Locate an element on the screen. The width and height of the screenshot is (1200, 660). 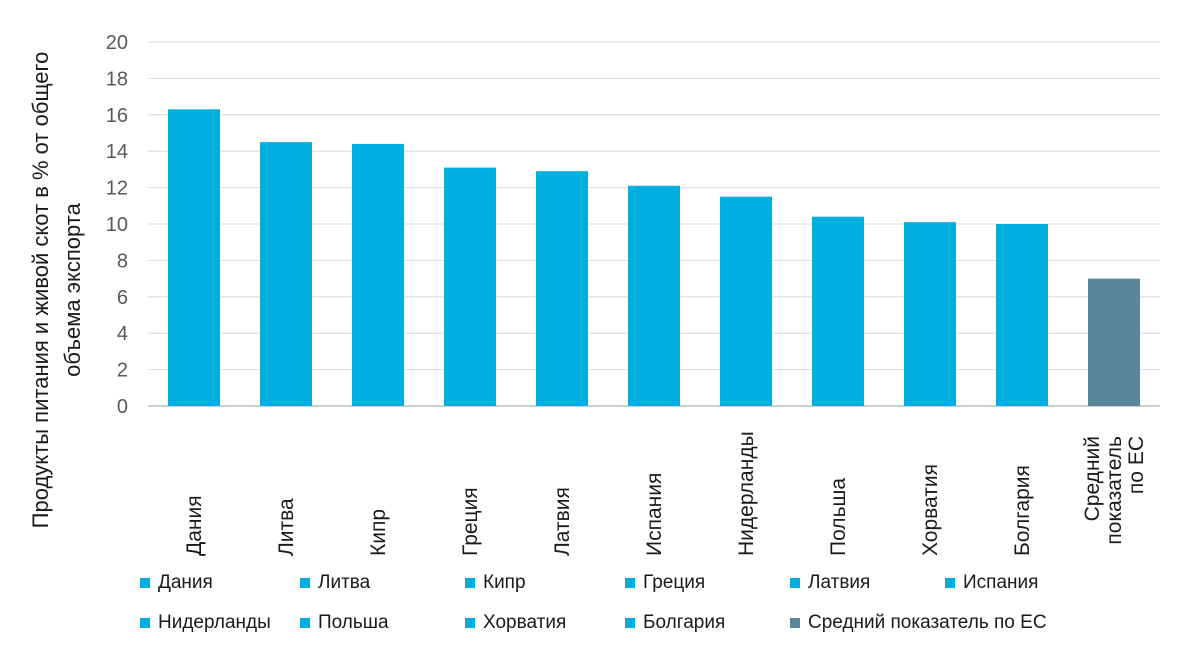
legend-item: Нидерланды is located at coordinates (205, 623).